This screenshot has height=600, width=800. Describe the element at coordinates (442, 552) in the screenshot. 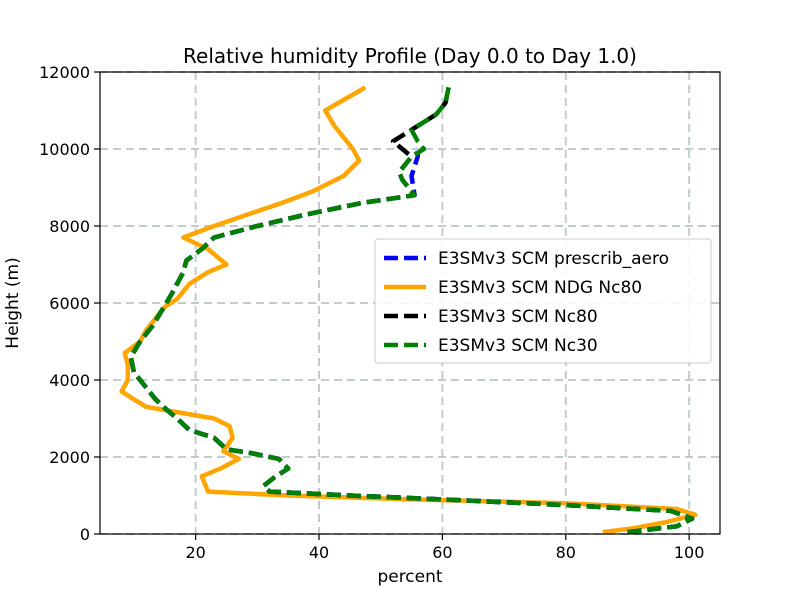

I see `x-tick-label: 60` at that location.